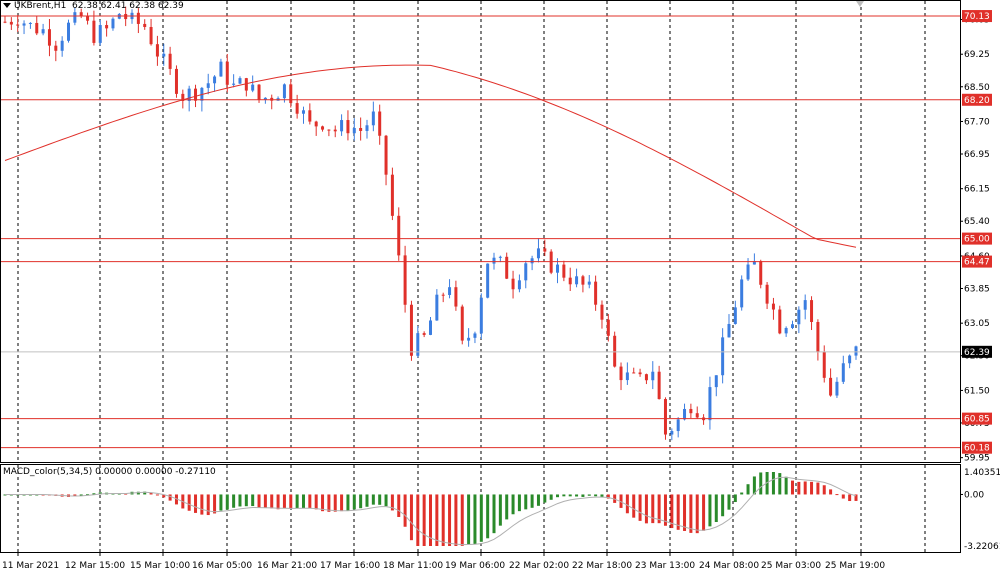 The image size is (1000, 579). I want to click on price-tick-label: 59.95, so click(977, 459).